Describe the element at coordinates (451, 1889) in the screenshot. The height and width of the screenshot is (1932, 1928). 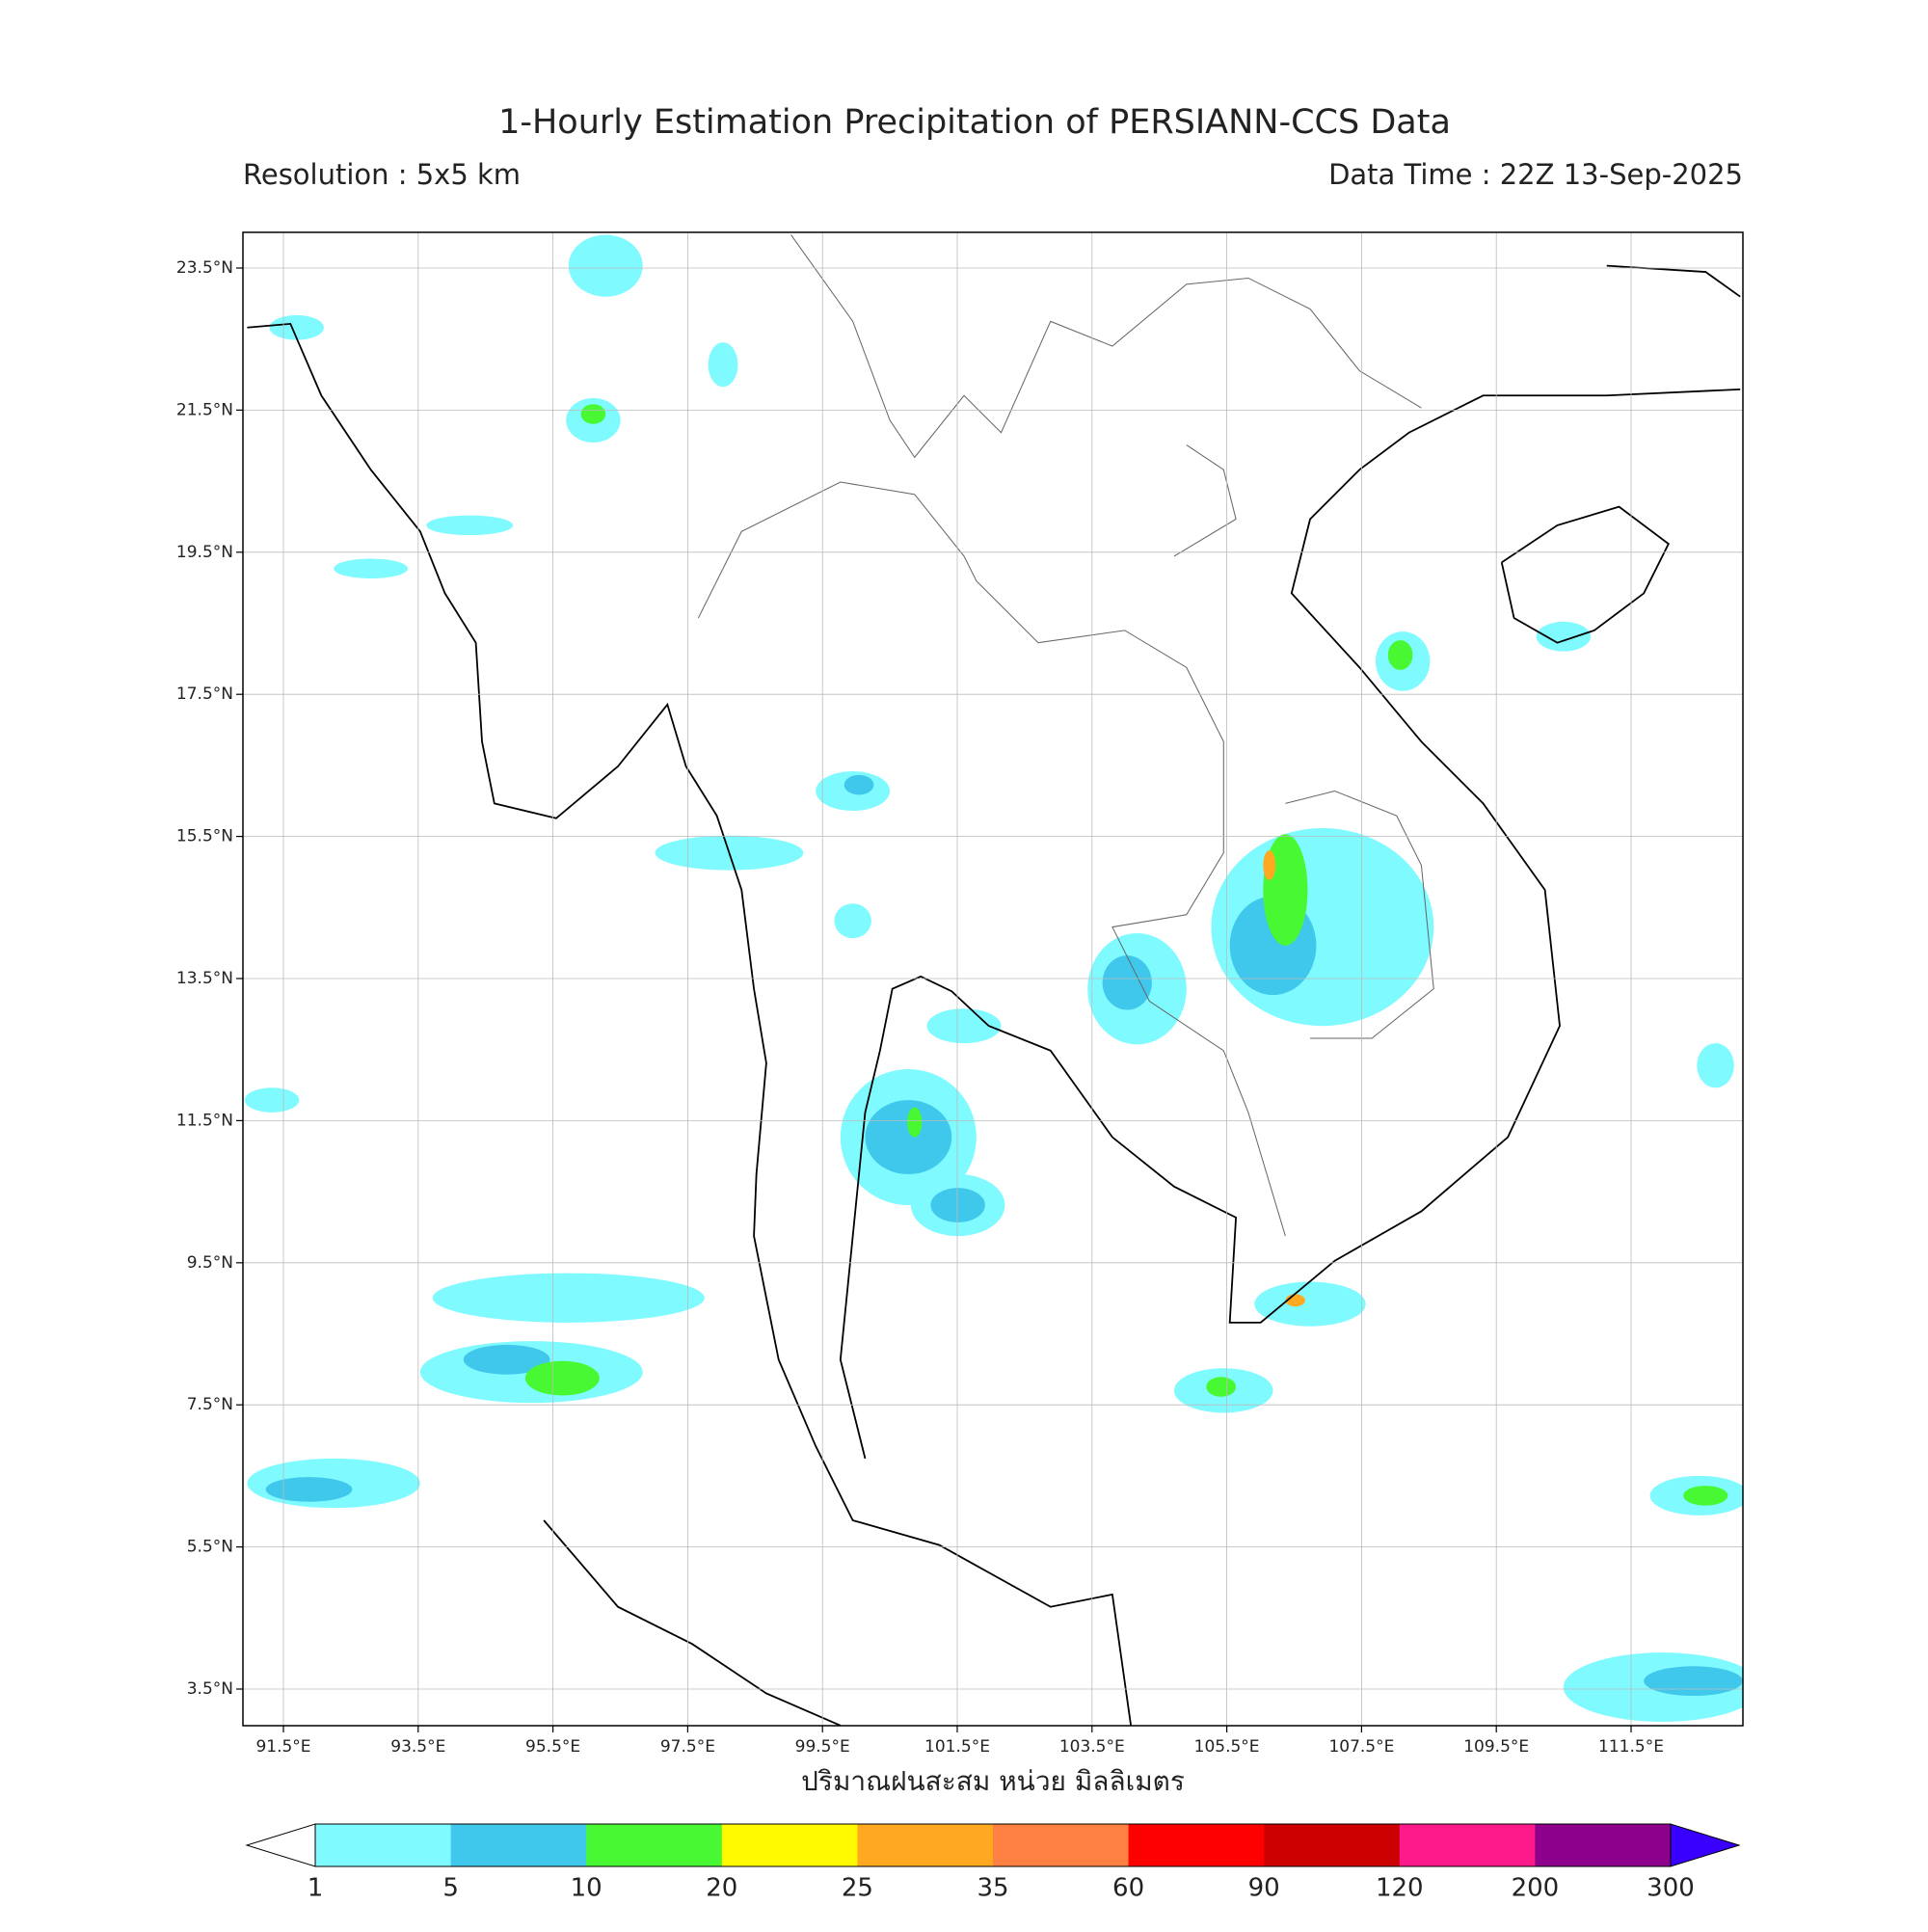
I see `colorbar-level-label: 5` at that location.